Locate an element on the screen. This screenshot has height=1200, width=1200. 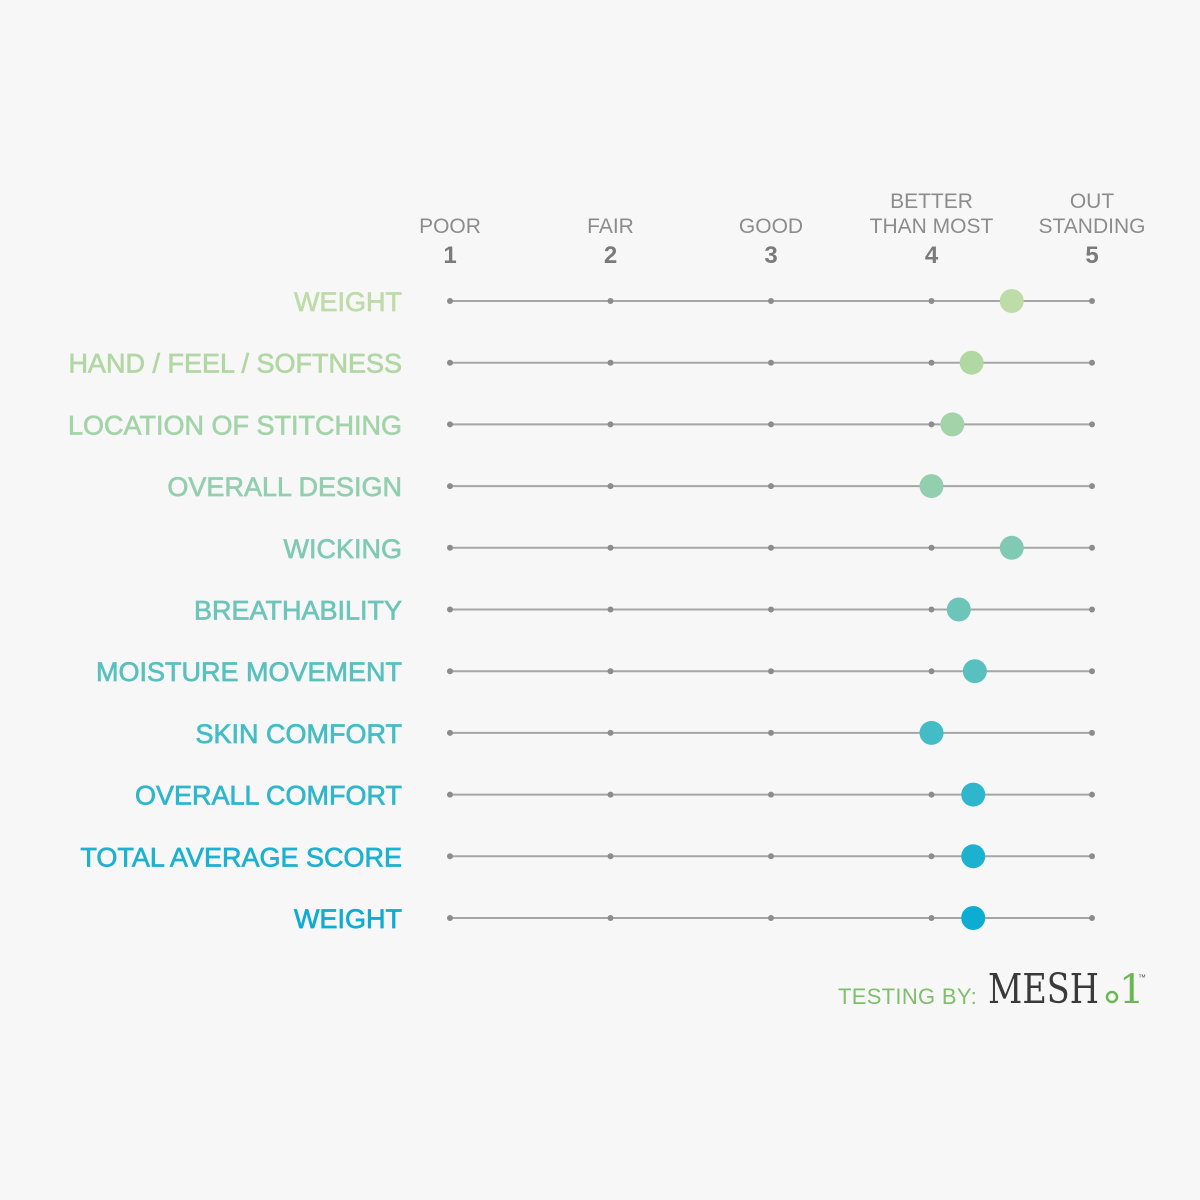
row-label: LOCATION OF STITCHING is located at coordinates (235, 425).